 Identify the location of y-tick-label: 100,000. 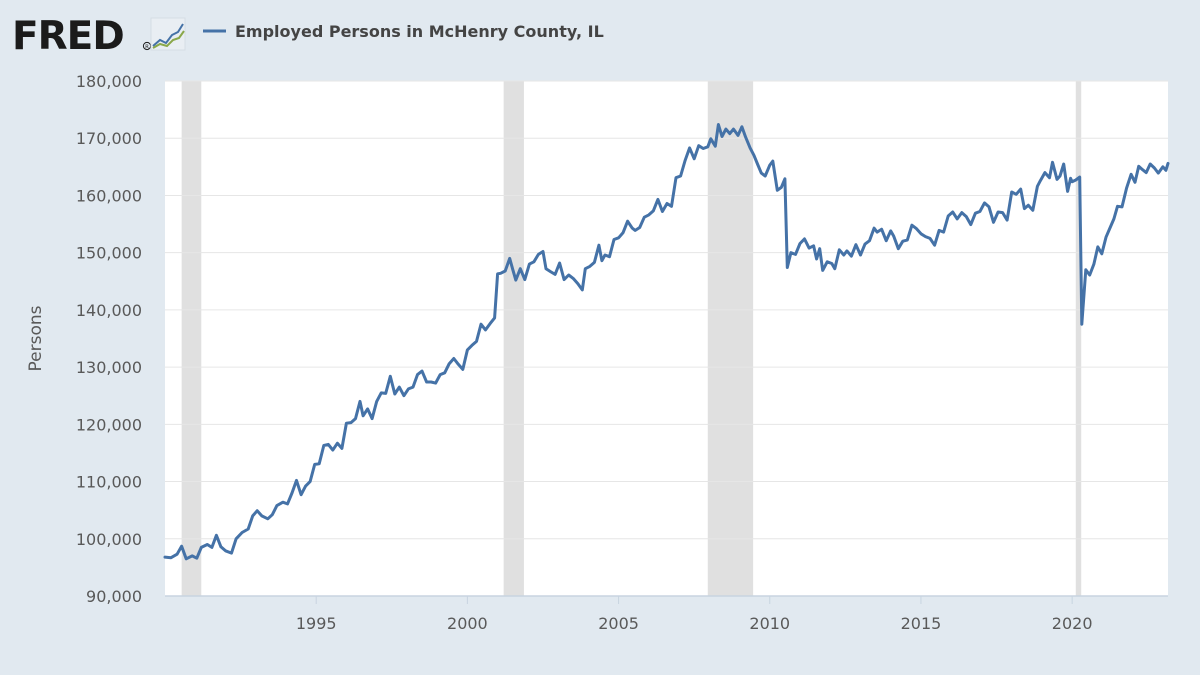
(109, 539).